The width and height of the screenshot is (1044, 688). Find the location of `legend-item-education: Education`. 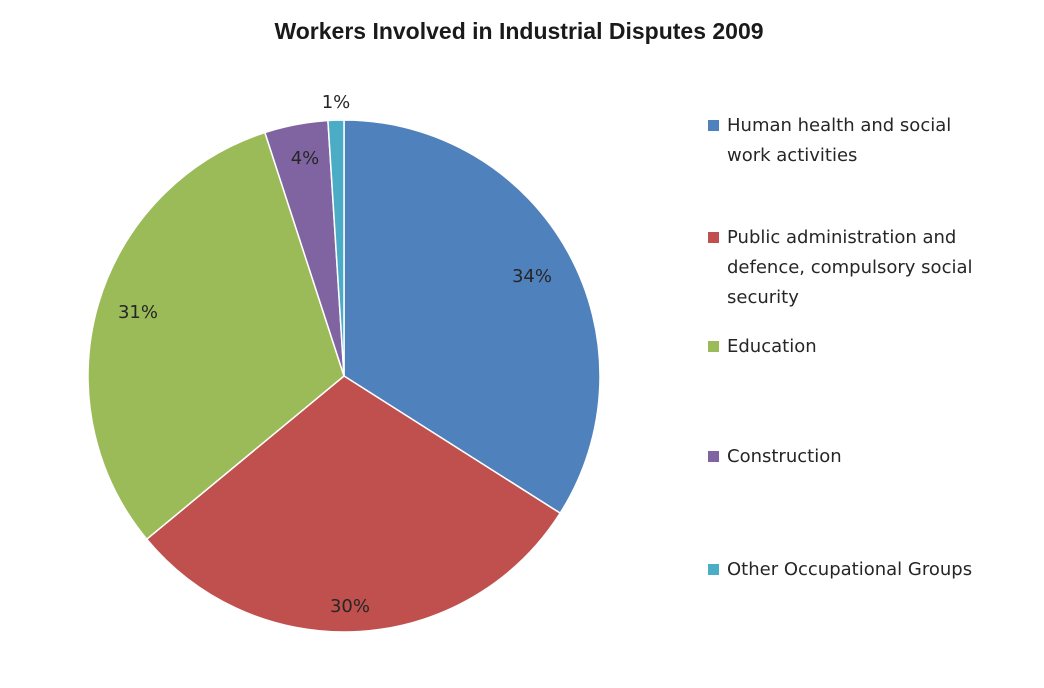

legend-item-education: Education is located at coordinates (762, 346).